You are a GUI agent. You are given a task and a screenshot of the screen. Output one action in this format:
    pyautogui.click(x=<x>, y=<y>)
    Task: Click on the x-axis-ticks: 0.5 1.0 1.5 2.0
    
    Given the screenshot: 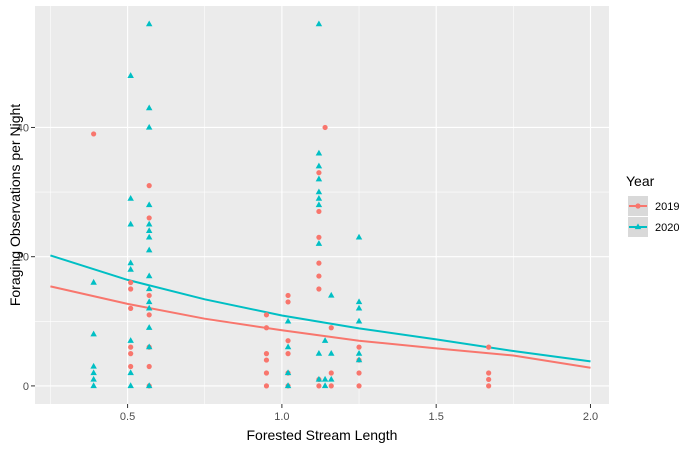 What is the action you would take?
    pyautogui.click(x=359, y=413)
    